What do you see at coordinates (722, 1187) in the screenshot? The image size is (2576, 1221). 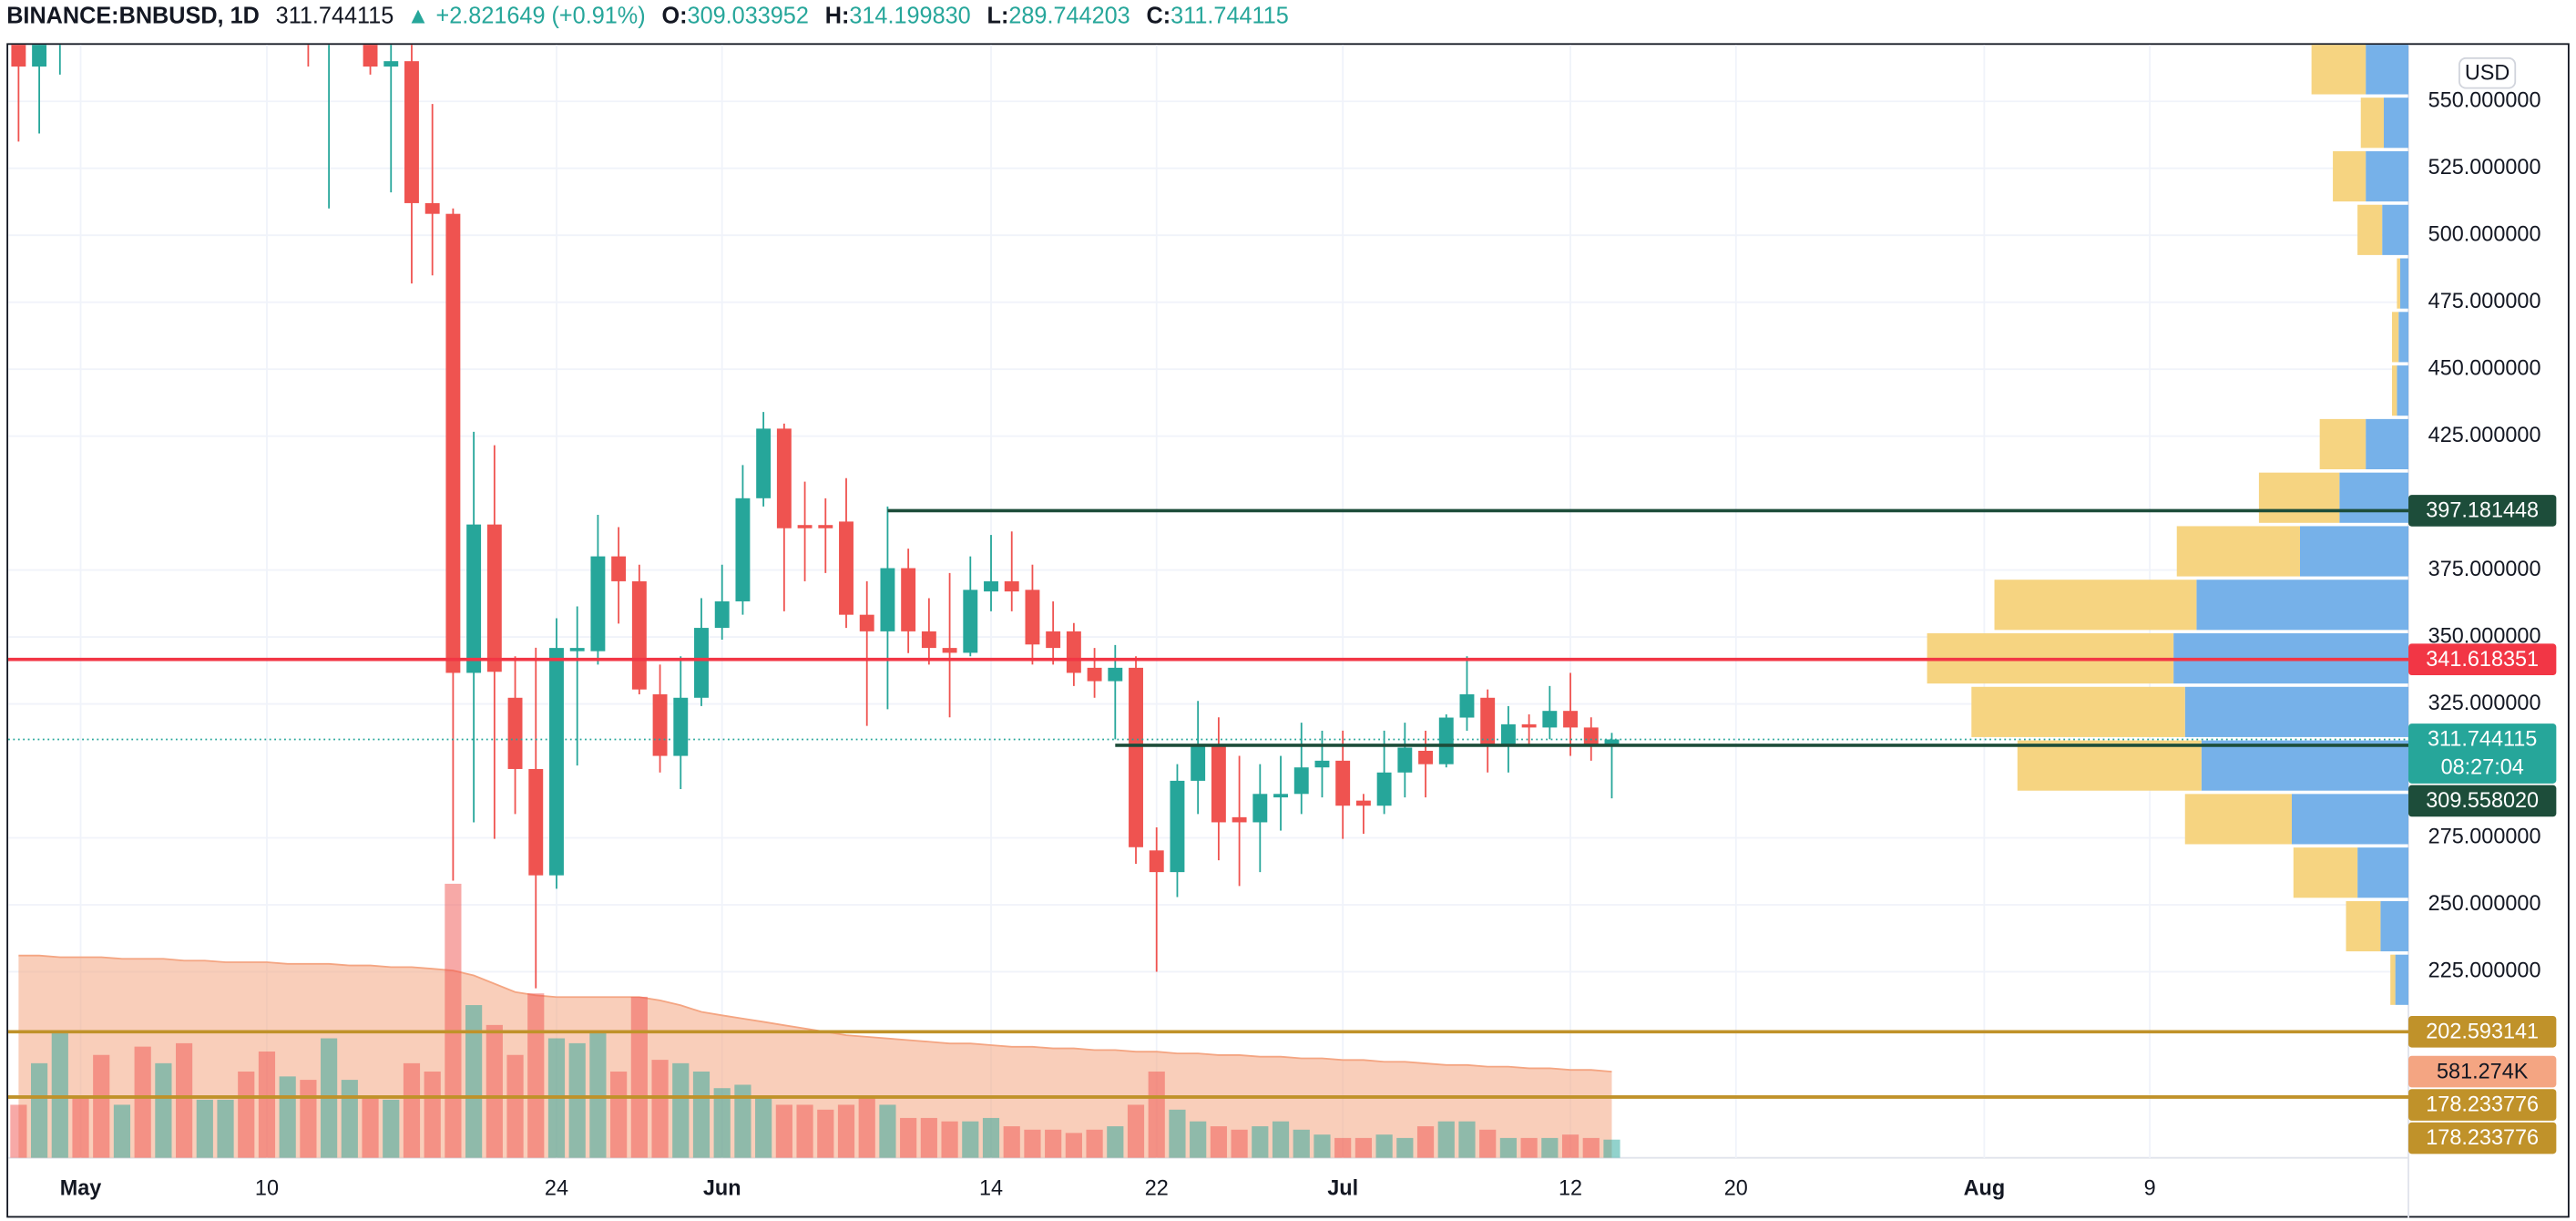 I see `x-tick-label: Jun` at bounding box center [722, 1187].